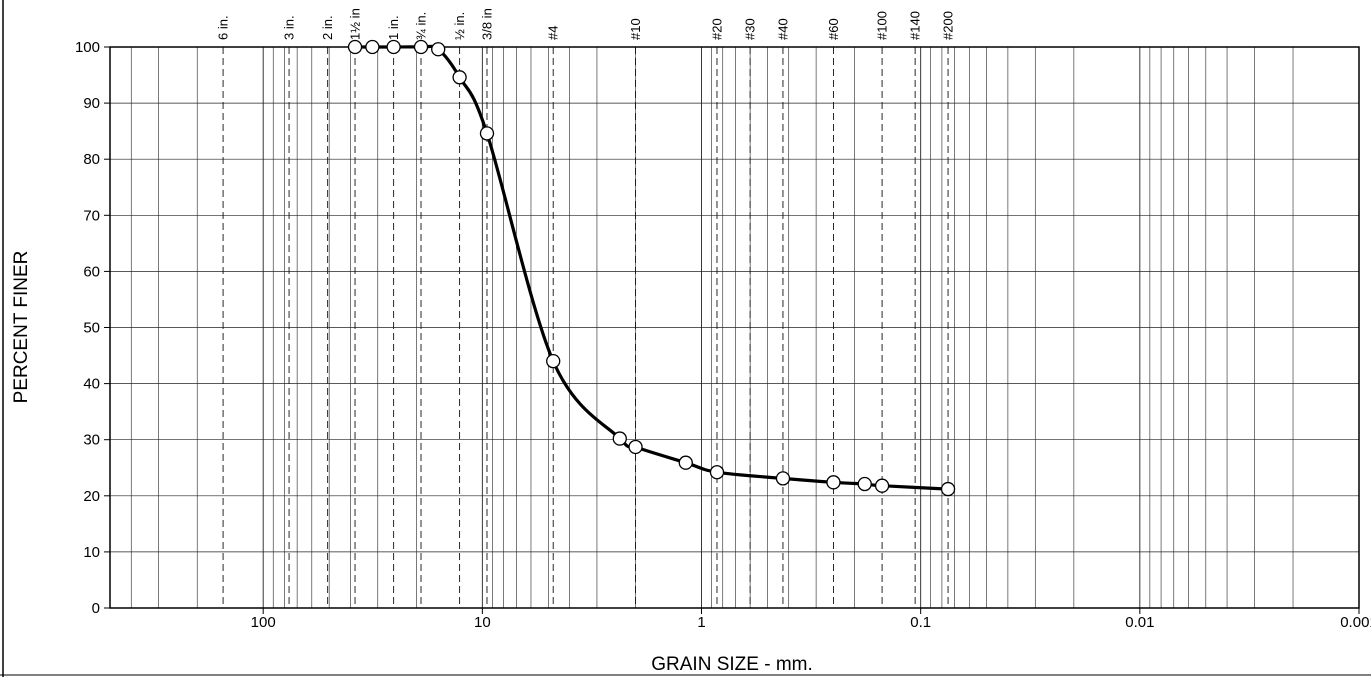  Describe the element at coordinates (459, 26) in the screenshot. I see `sieve-label: ½ in.` at that location.